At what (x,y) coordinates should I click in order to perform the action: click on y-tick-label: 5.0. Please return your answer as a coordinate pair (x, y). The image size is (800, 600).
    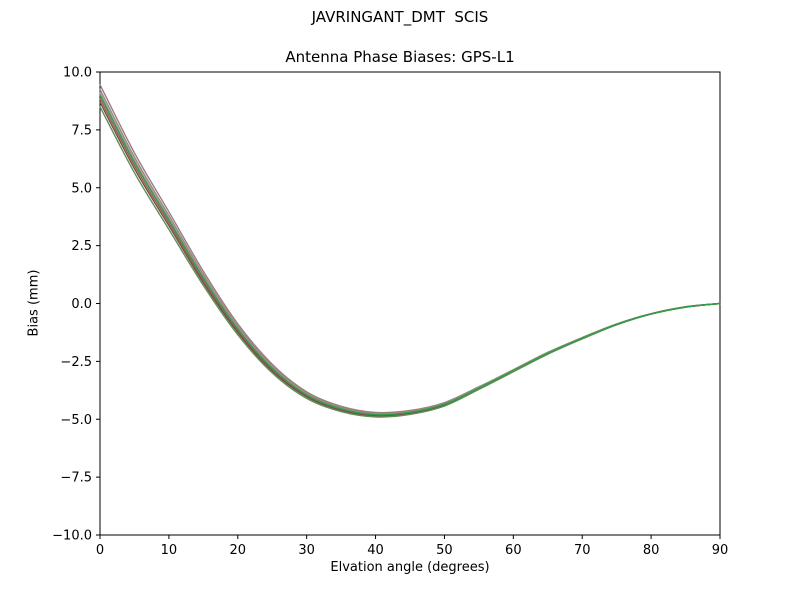
    Looking at the image, I should click on (81, 188).